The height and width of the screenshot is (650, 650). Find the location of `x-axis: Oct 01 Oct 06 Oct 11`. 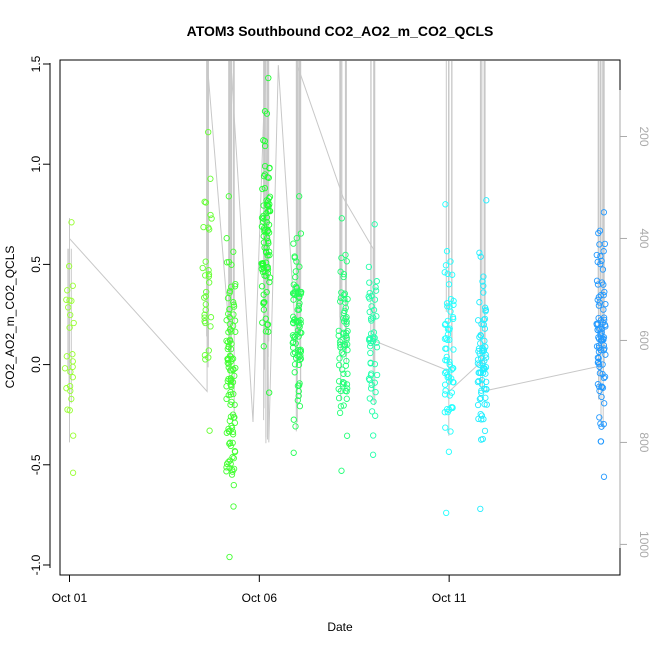

x-axis: Oct 01 Oct 06 Oct 11 is located at coordinates (259, 589).